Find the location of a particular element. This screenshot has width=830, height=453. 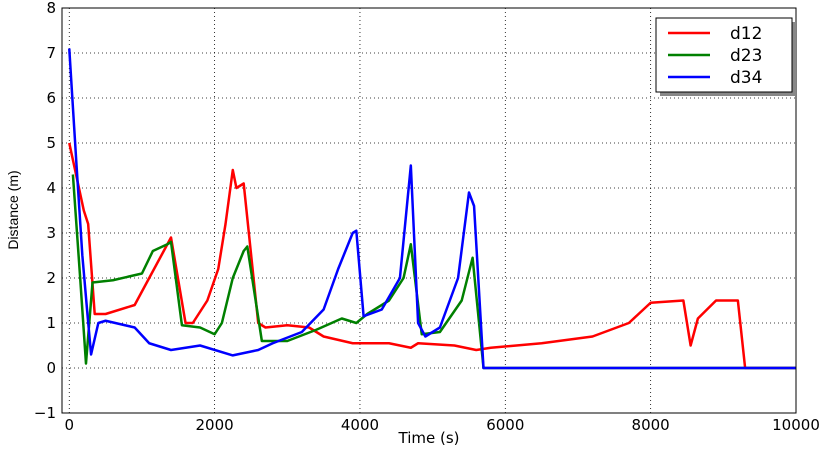

x-tick-label: 2000 is located at coordinates (215, 425).